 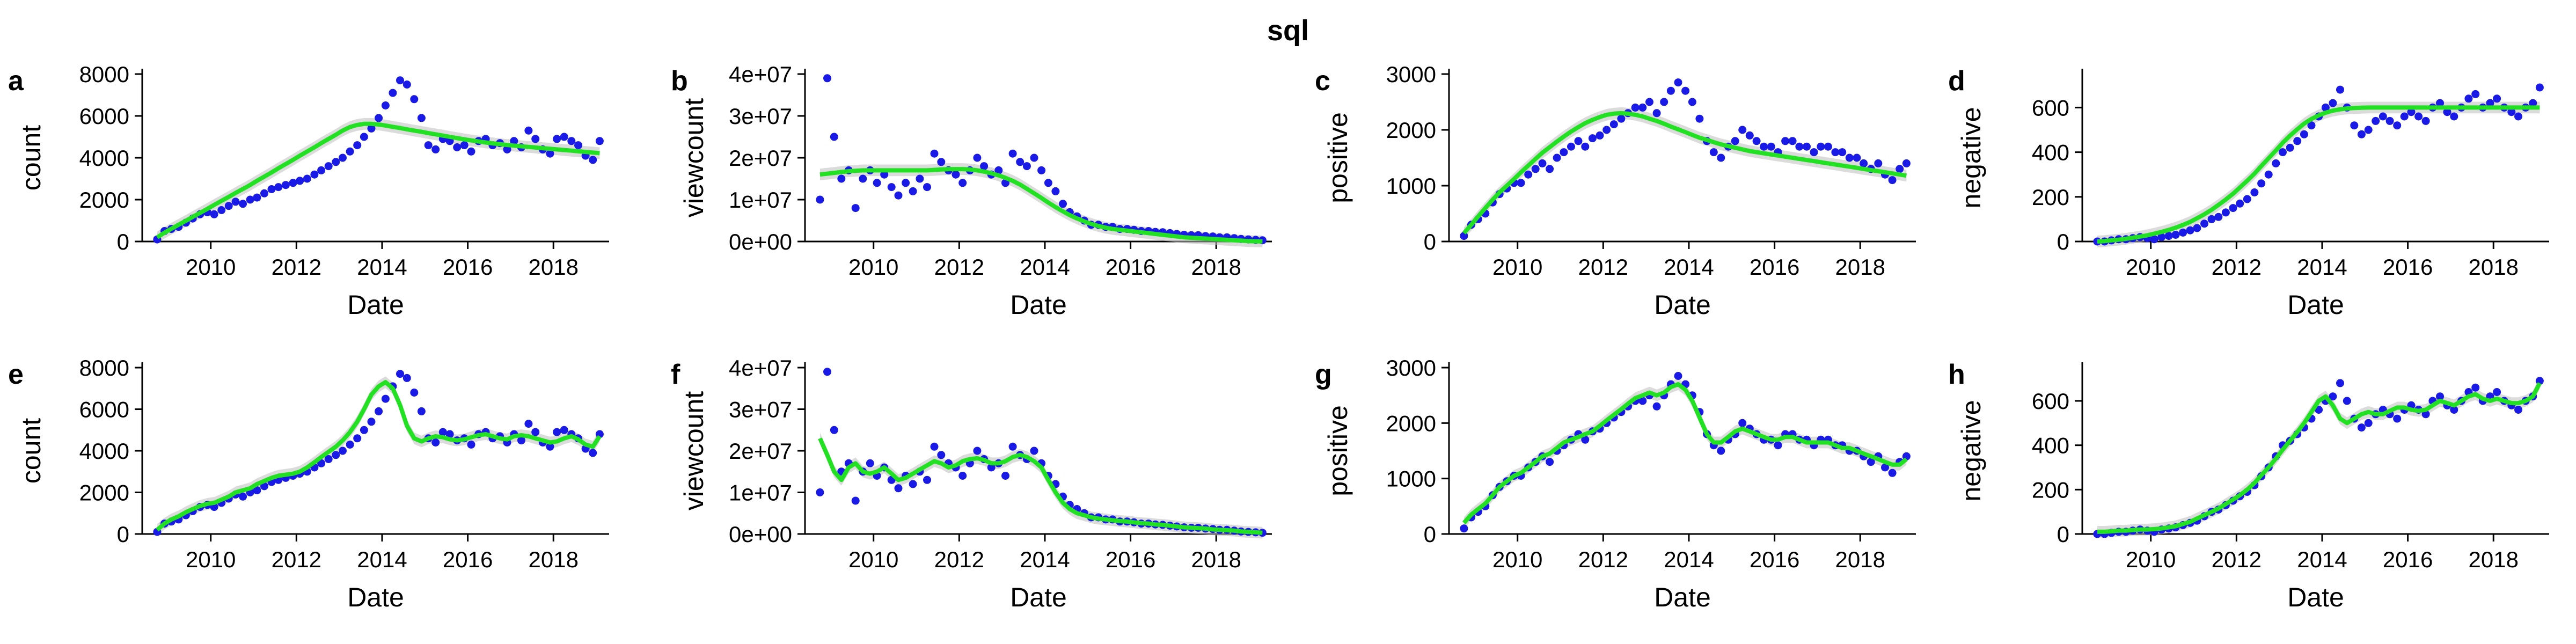 What do you see at coordinates (1338, 157) in the screenshot?
I see `y-axis-label: positive` at bounding box center [1338, 157].